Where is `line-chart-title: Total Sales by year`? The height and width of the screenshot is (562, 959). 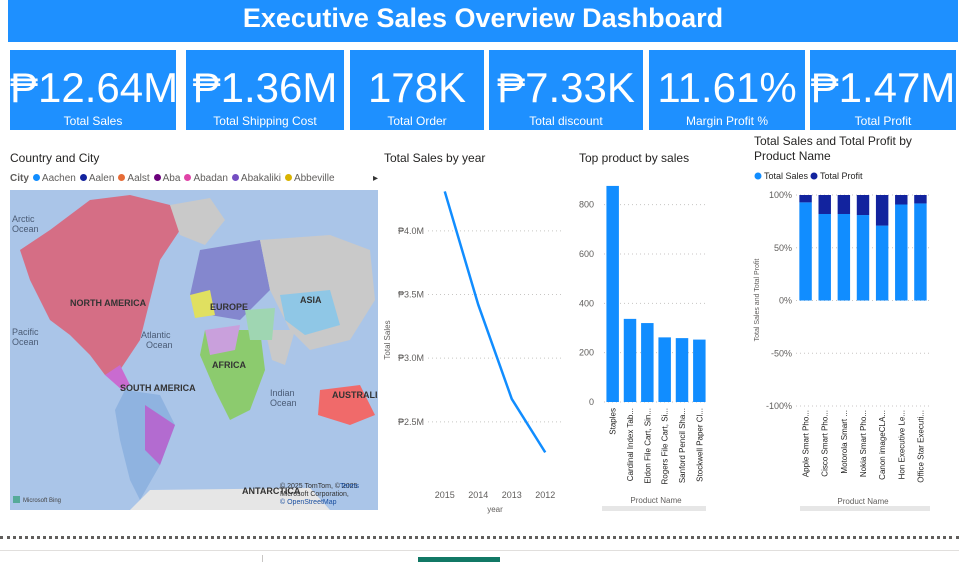
line-chart-title: Total Sales by year is located at coordinates (435, 158).